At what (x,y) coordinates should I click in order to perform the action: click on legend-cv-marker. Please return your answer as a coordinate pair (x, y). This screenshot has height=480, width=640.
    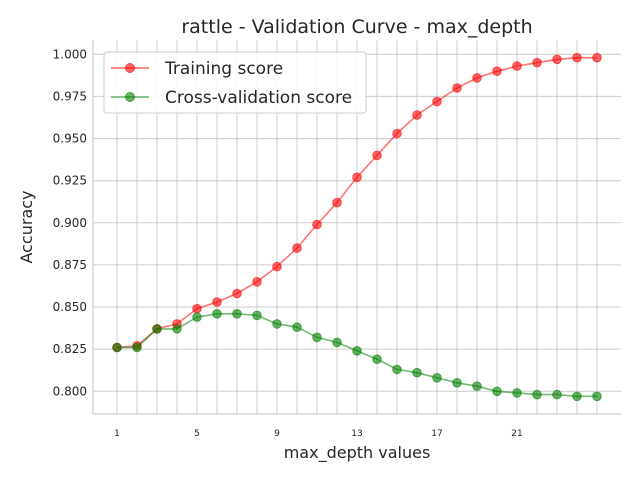
    Looking at the image, I should click on (130, 97).